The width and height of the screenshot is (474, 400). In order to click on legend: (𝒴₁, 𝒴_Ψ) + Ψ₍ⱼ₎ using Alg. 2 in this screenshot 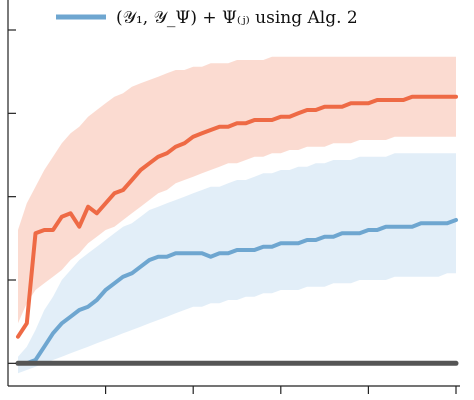, I will do `click(207, 18)`.